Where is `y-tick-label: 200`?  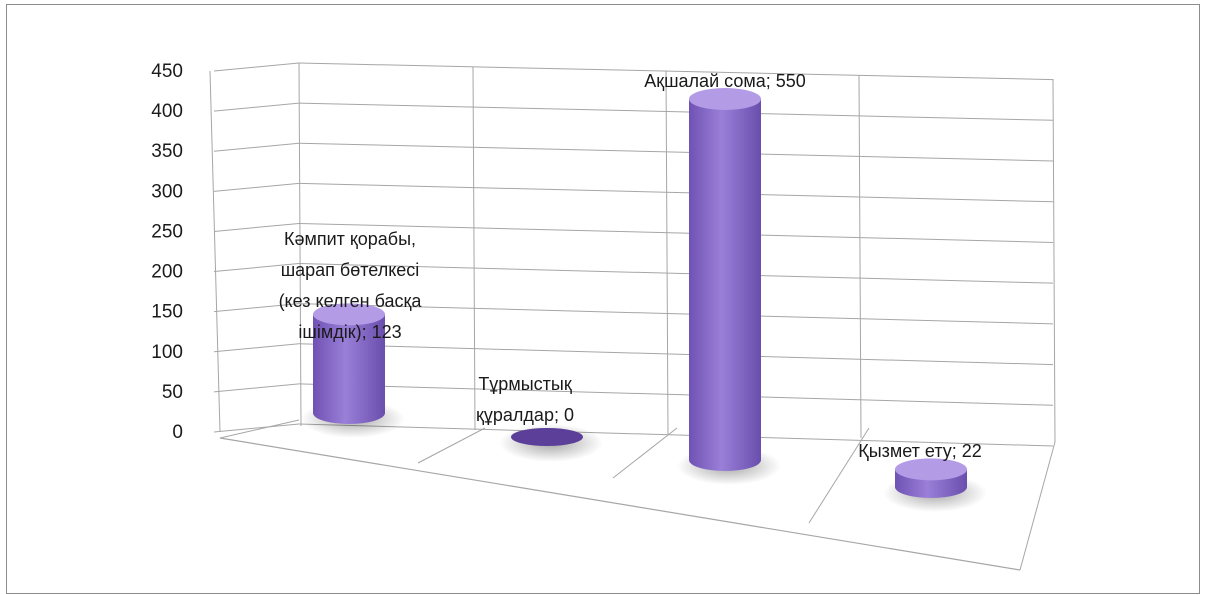
y-tick-label: 200 is located at coordinates (167, 272).